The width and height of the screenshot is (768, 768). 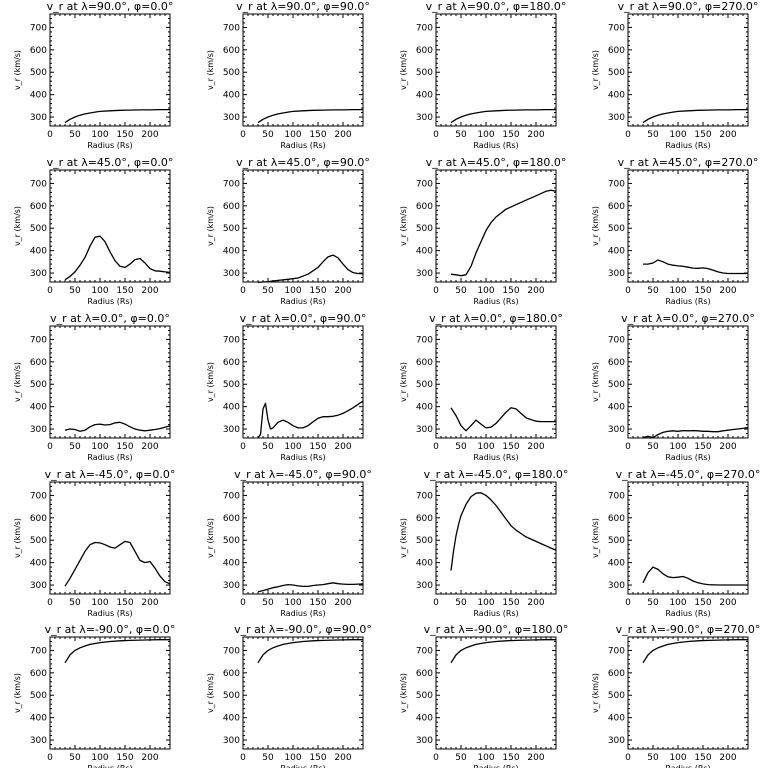 I want to click on panel-title: v_r at λ=-90.0°, φ=270.0°, so click(x=688, y=629).